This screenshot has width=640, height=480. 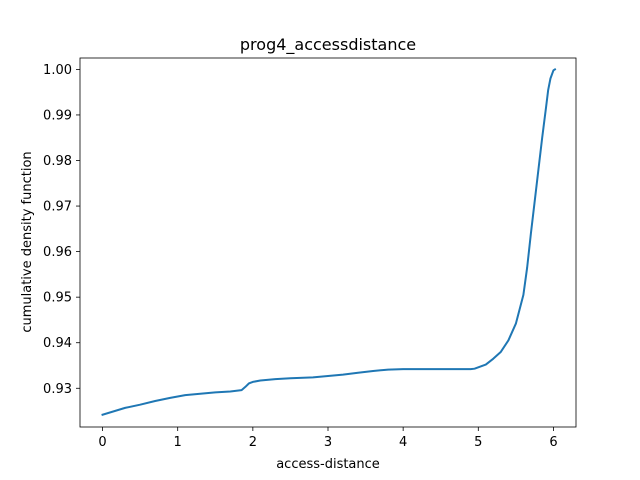 I want to click on y-tick-label: 0.99, so click(x=57, y=115).